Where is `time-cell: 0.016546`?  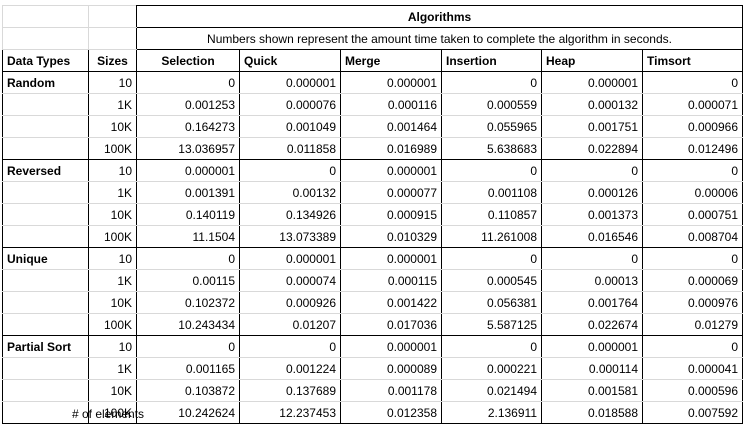 time-cell: 0.016546 is located at coordinates (592, 236).